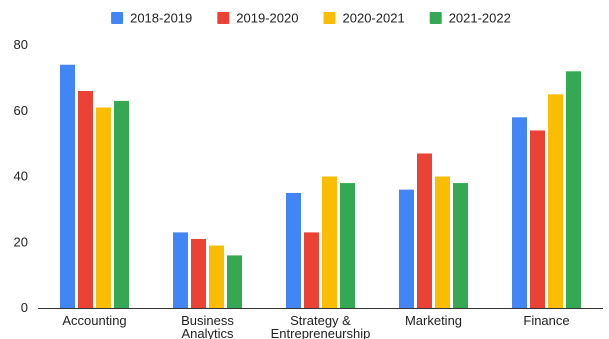 The image size is (609, 339). What do you see at coordinates (555, 201) in the screenshot?
I see `bar-finance-2020-2021` at bounding box center [555, 201].